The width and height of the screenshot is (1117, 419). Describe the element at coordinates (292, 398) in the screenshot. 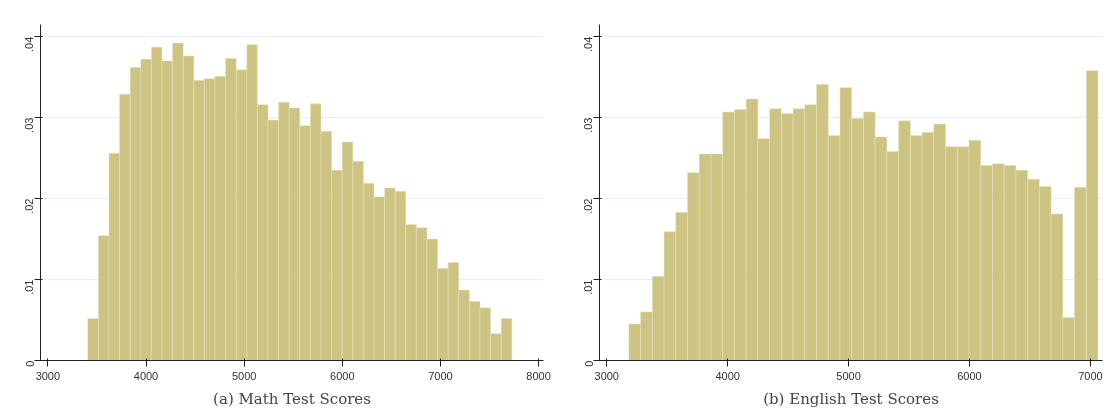

I see `text: (a) Math Test Scores` at that location.